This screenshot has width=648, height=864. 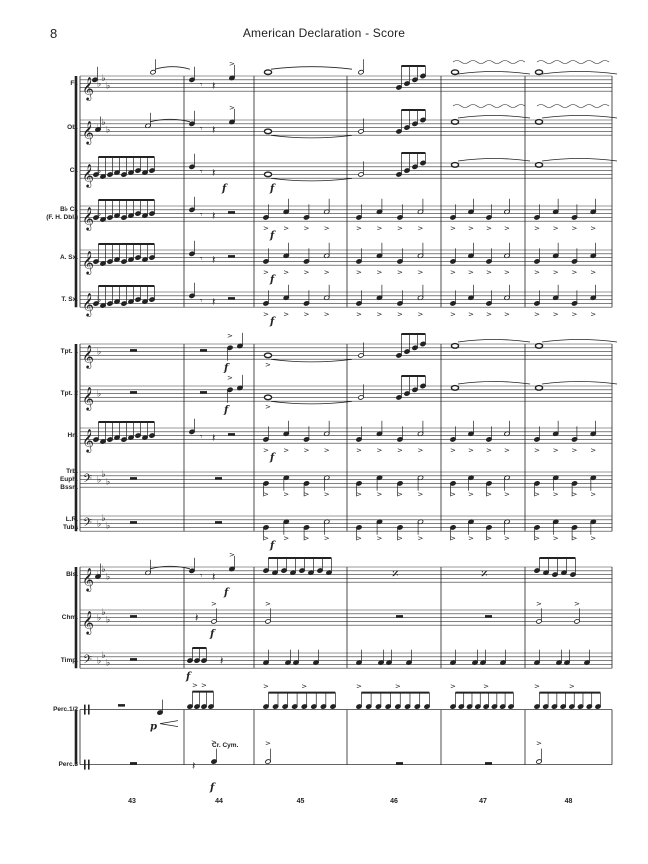 What do you see at coordinates (395, 575) in the screenshot?
I see `measure-repeat-icon: 𝄎` at bounding box center [395, 575].